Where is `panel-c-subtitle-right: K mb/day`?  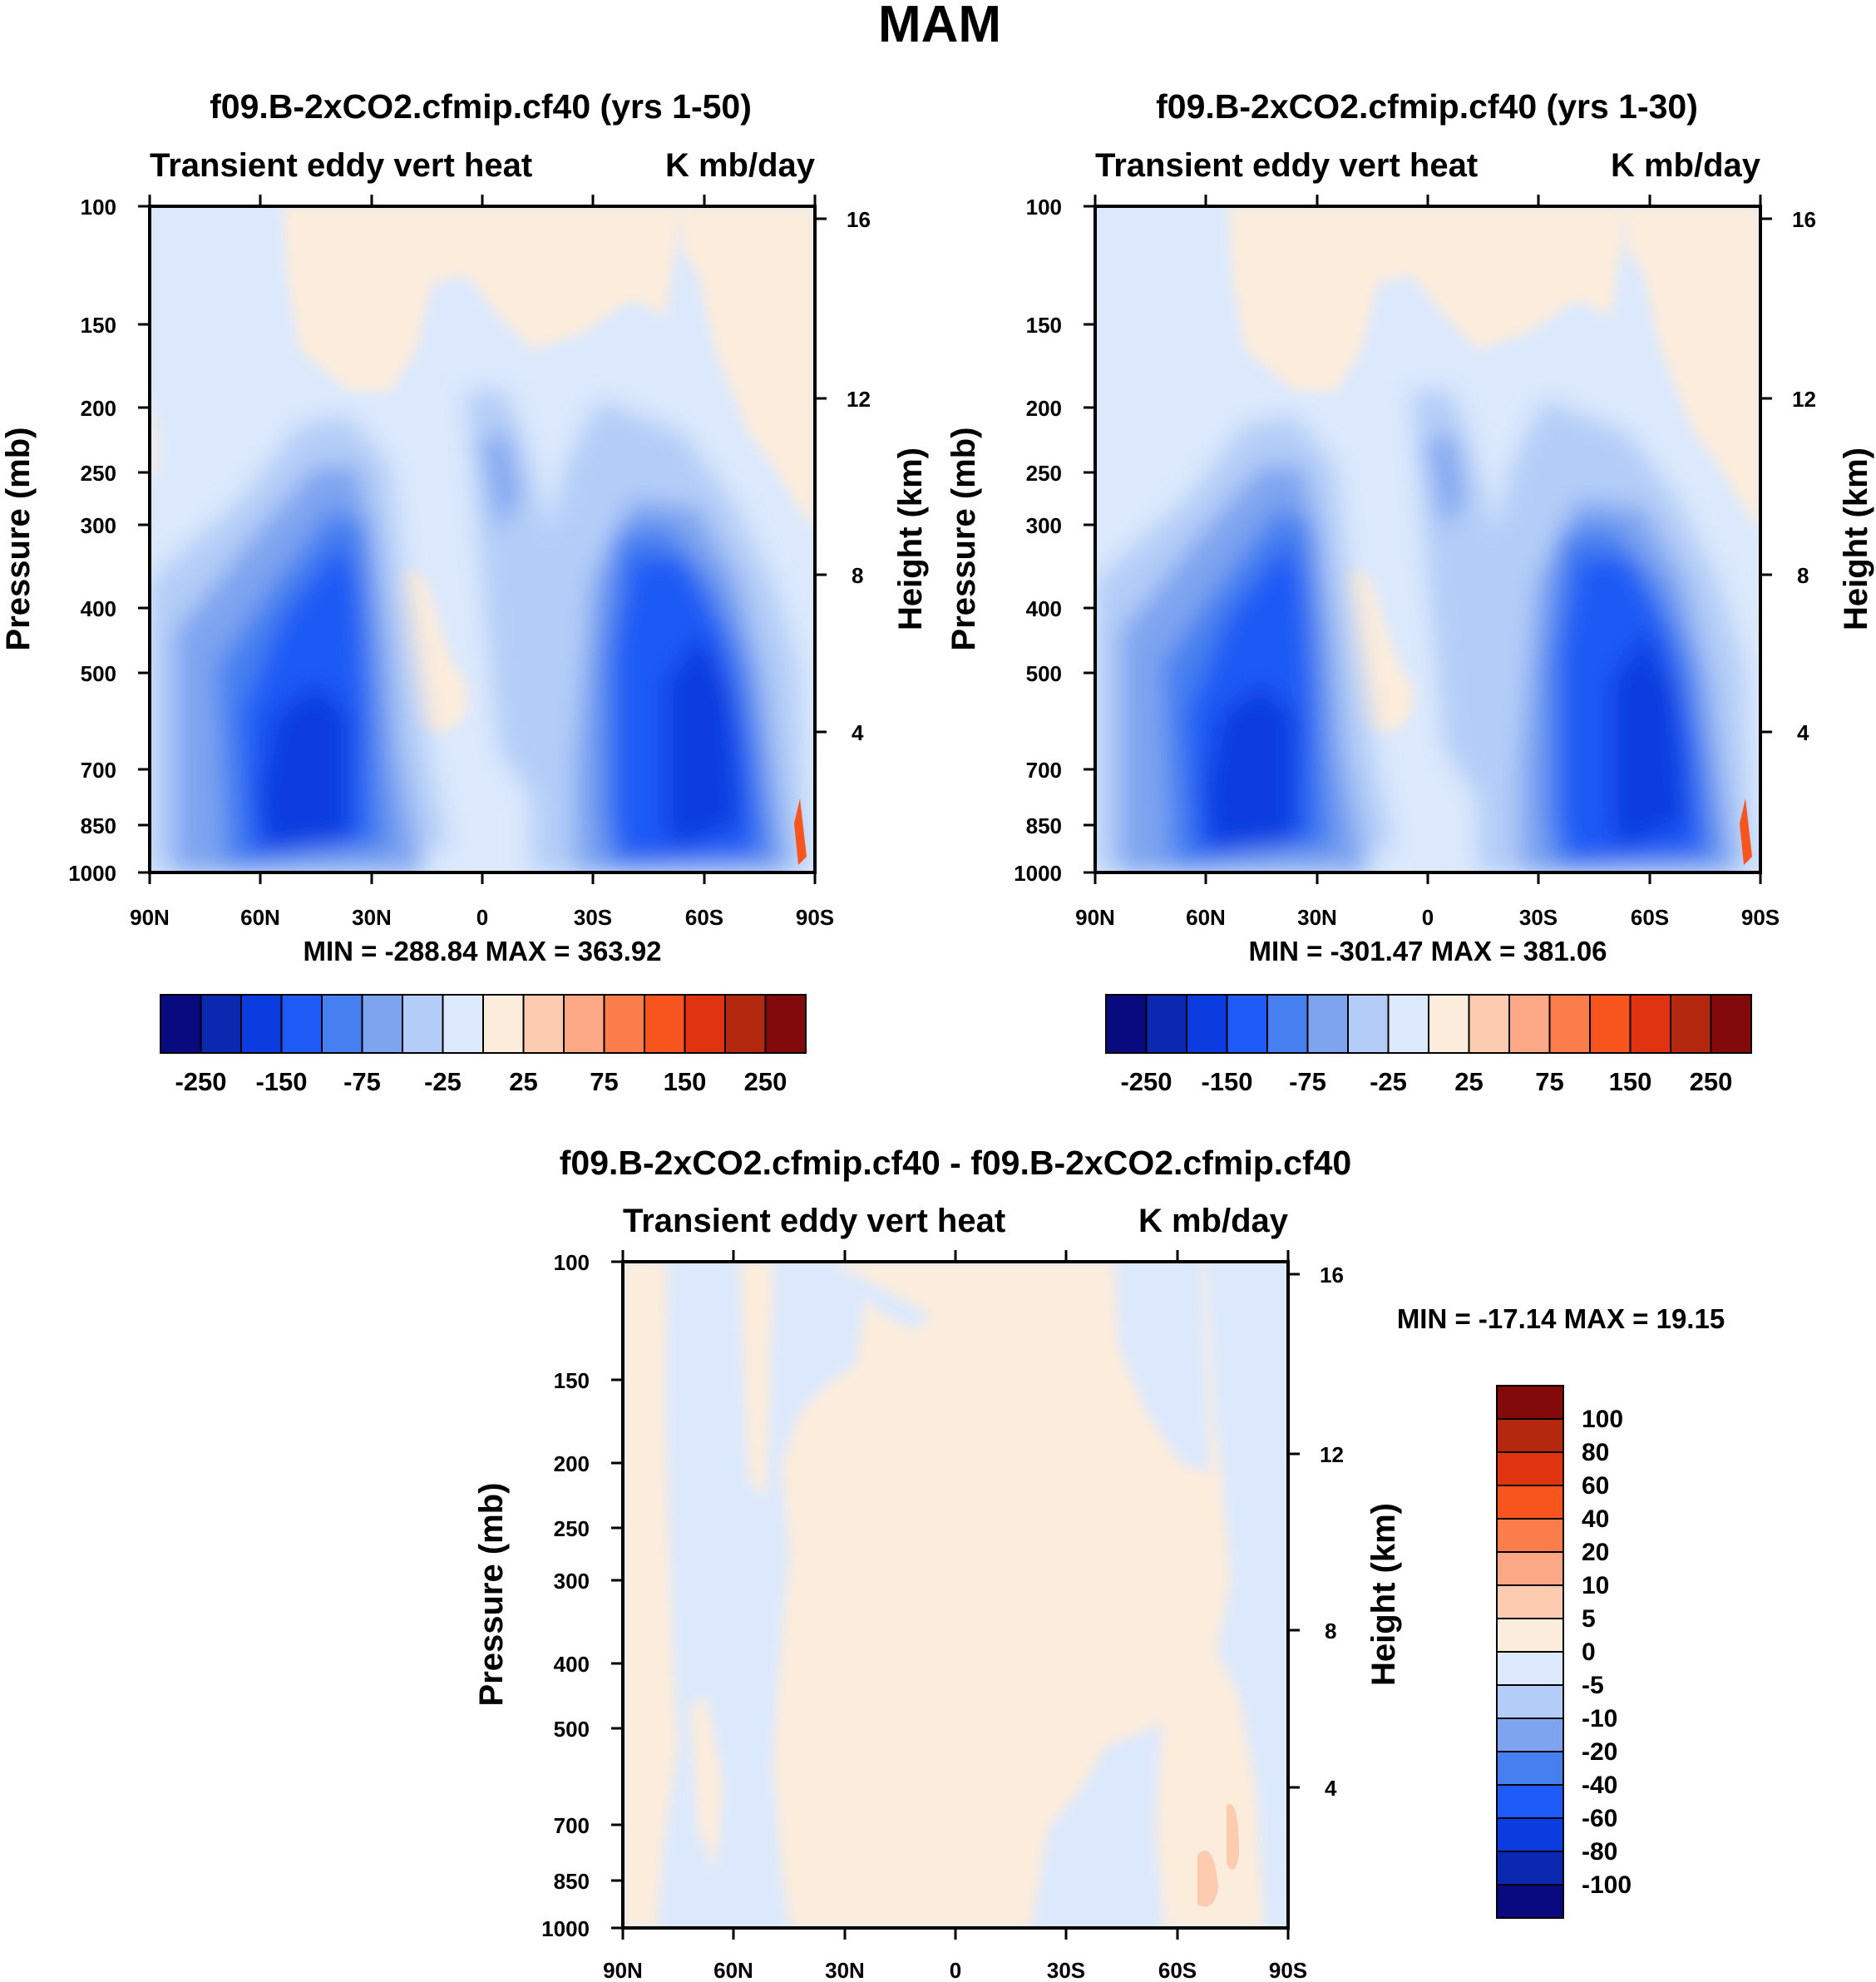
panel-c-subtitle-right: K mb/day is located at coordinates (1213, 1221).